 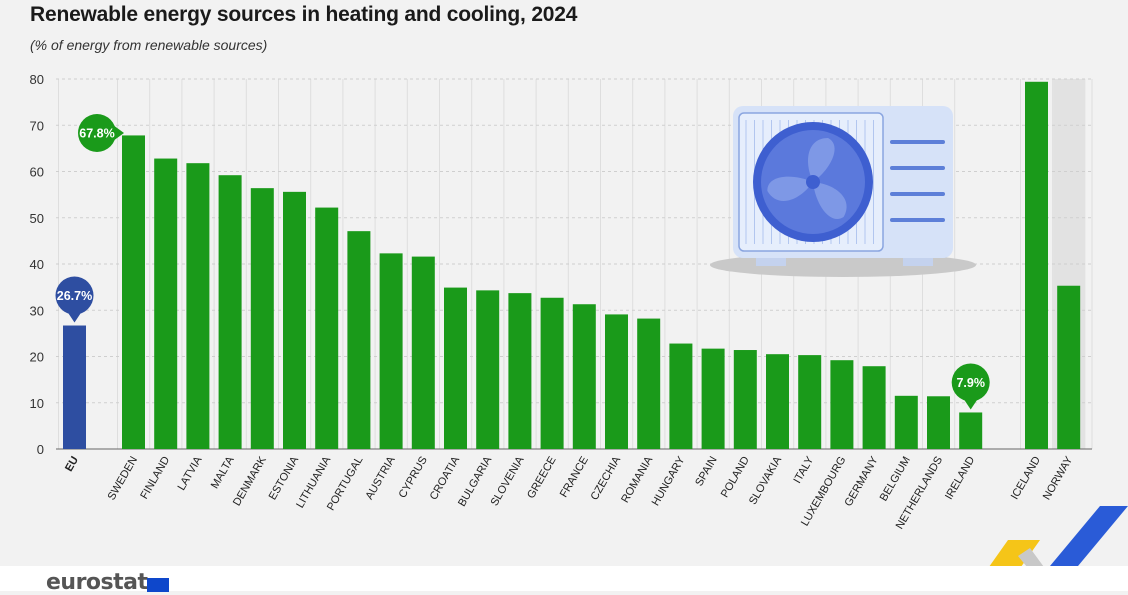 What do you see at coordinates (542, 478) in the screenshot?
I see `x-tick-label: GREECE` at bounding box center [542, 478].